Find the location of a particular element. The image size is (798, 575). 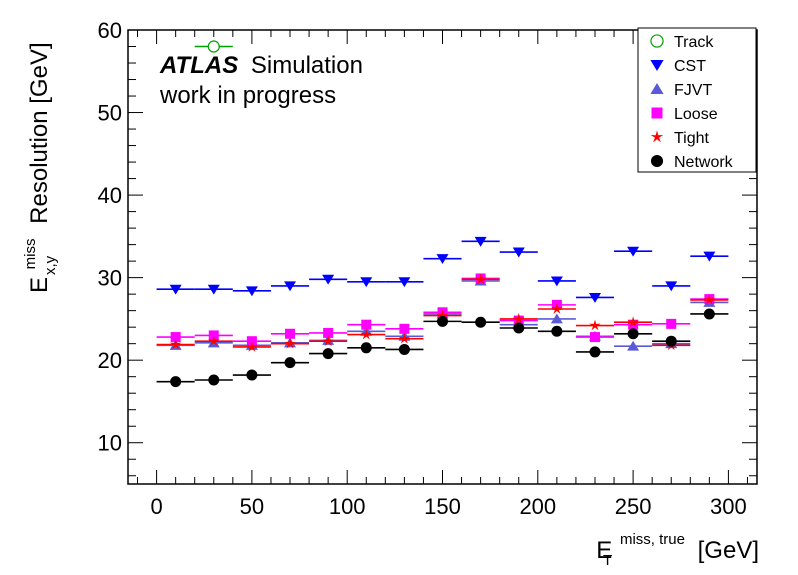

legend-label-loose: Loose is located at coordinates (696, 114).